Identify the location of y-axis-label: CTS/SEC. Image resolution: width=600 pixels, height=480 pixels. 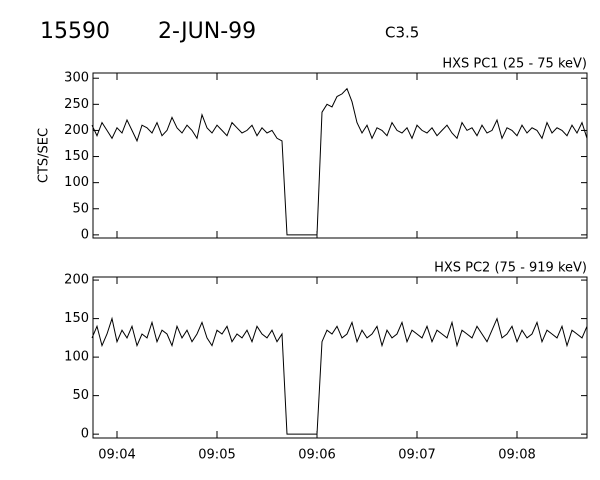
(44, 155).